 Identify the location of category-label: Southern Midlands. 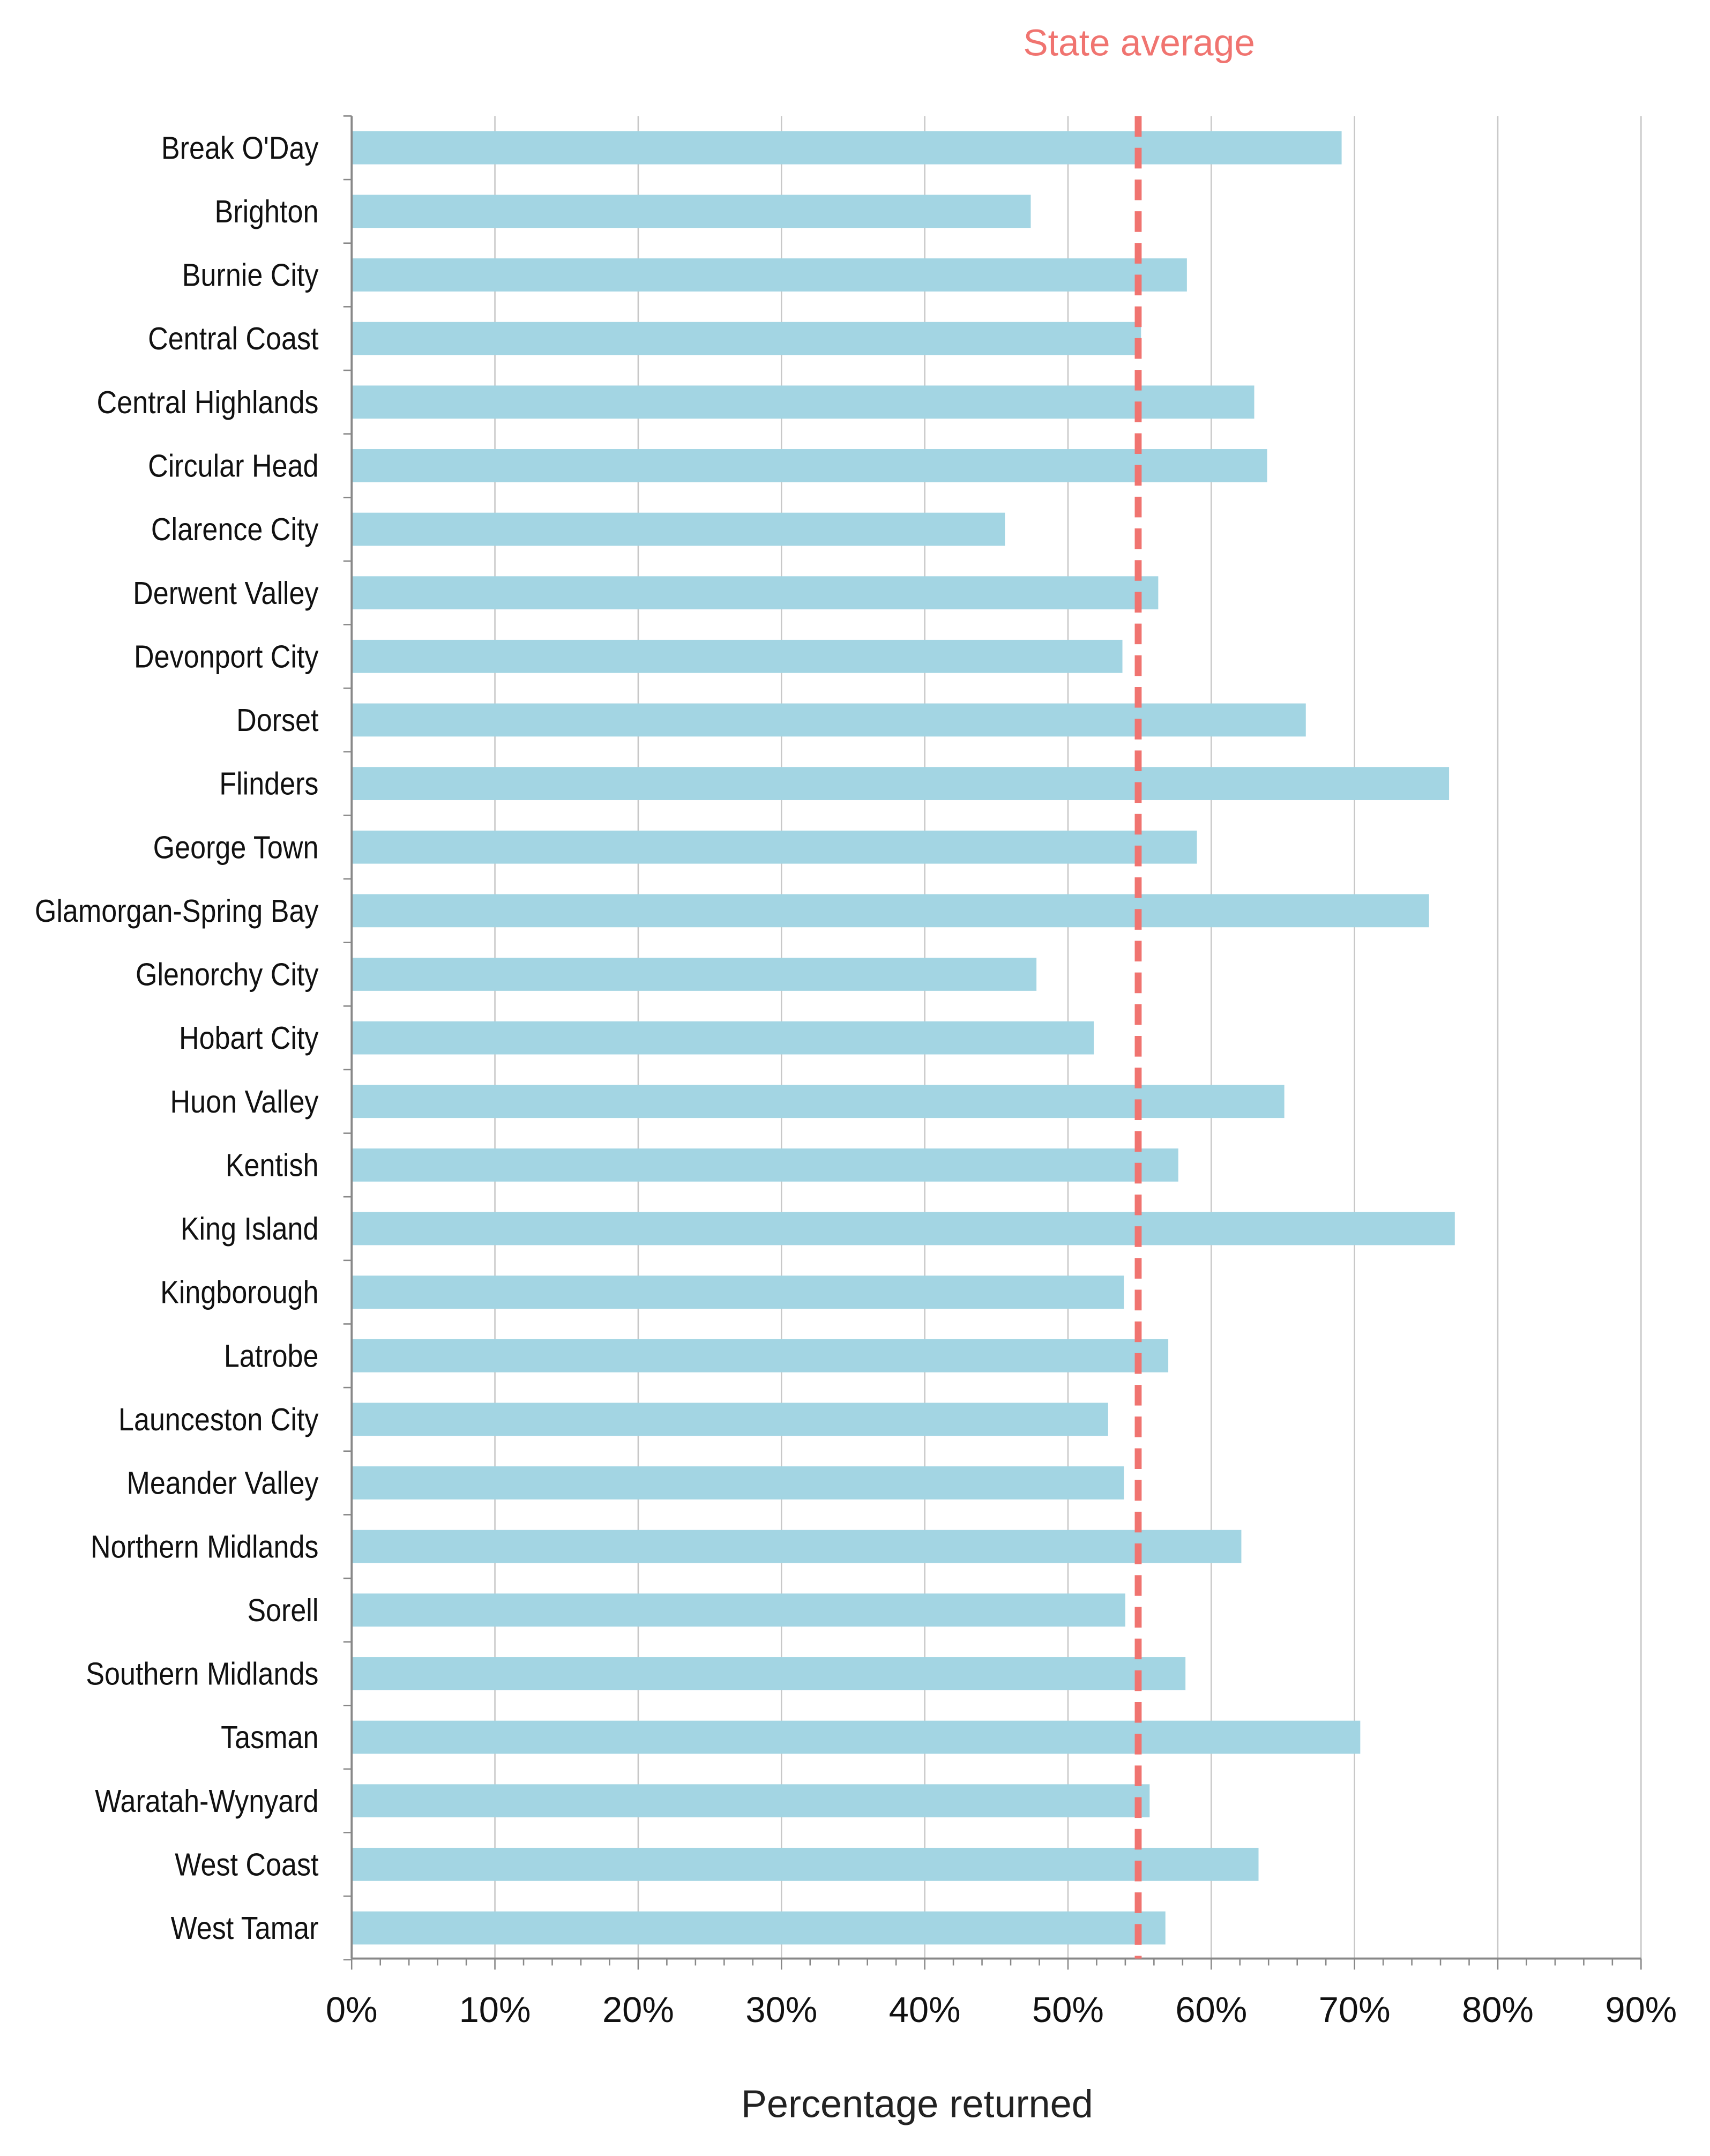
(202, 1674).